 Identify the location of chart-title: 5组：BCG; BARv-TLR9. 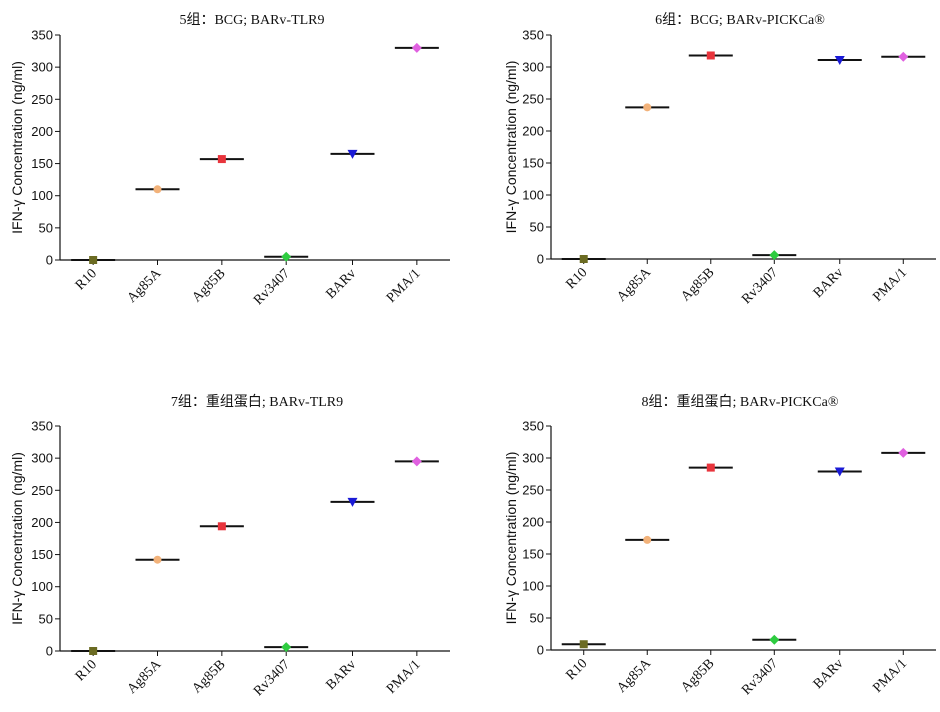
(251, 20).